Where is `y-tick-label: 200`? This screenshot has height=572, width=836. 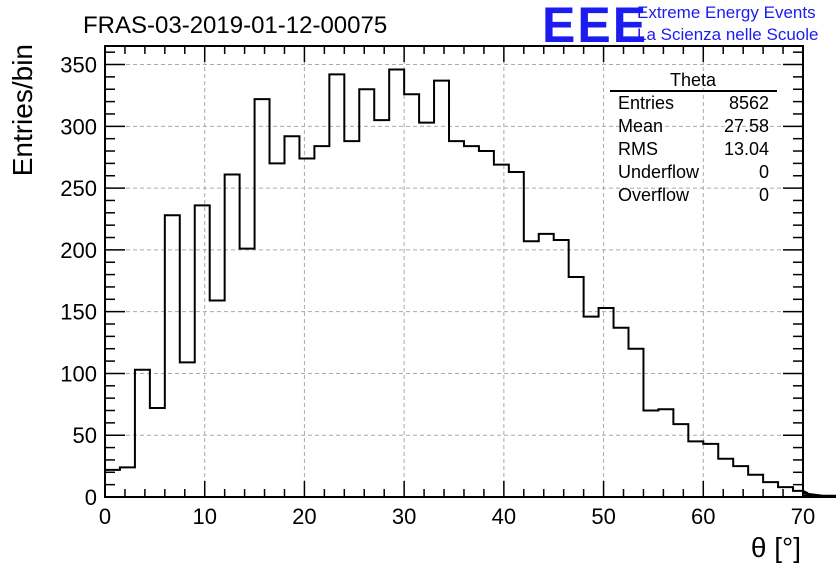
y-tick-label: 200 is located at coordinates (78, 250).